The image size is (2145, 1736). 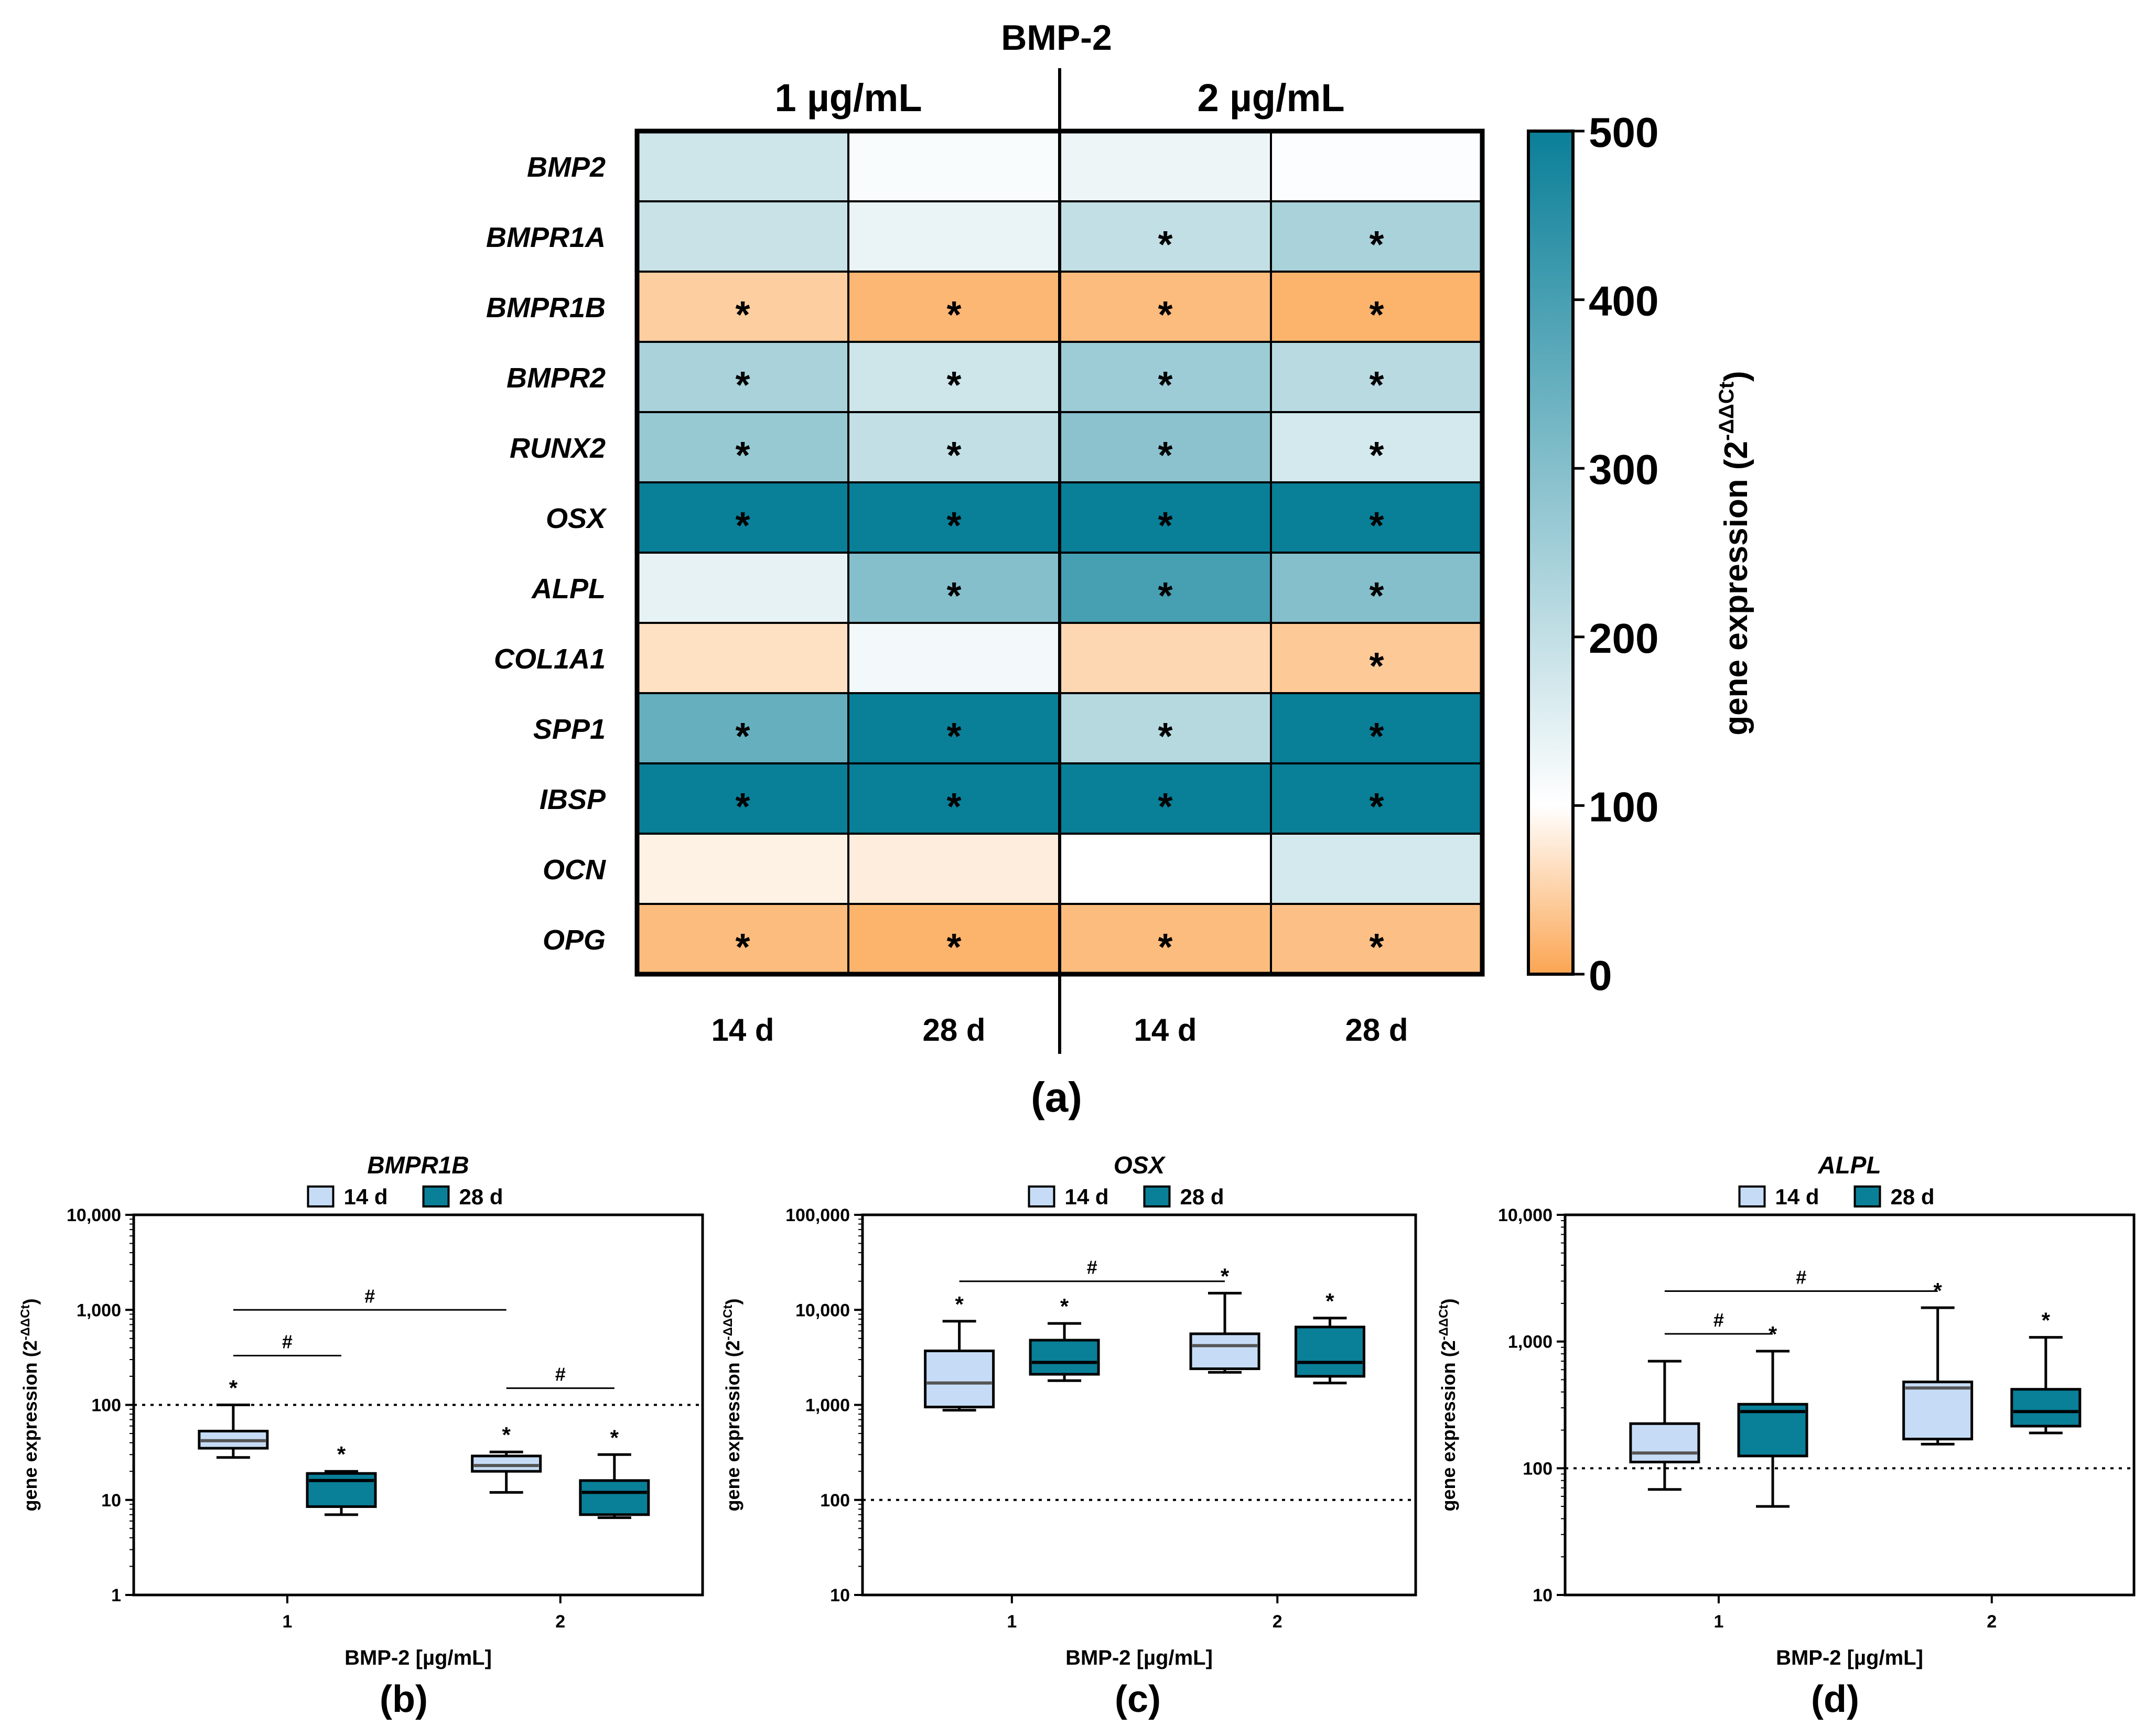 I want to click on heatmap-column-label: 28 d, so click(x=953, y=1030).